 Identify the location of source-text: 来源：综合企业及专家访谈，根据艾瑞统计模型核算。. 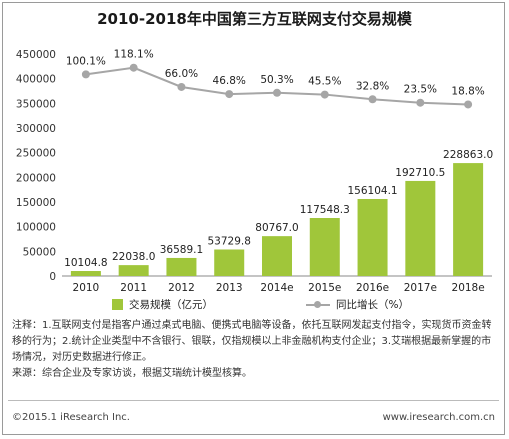
(132, 373).